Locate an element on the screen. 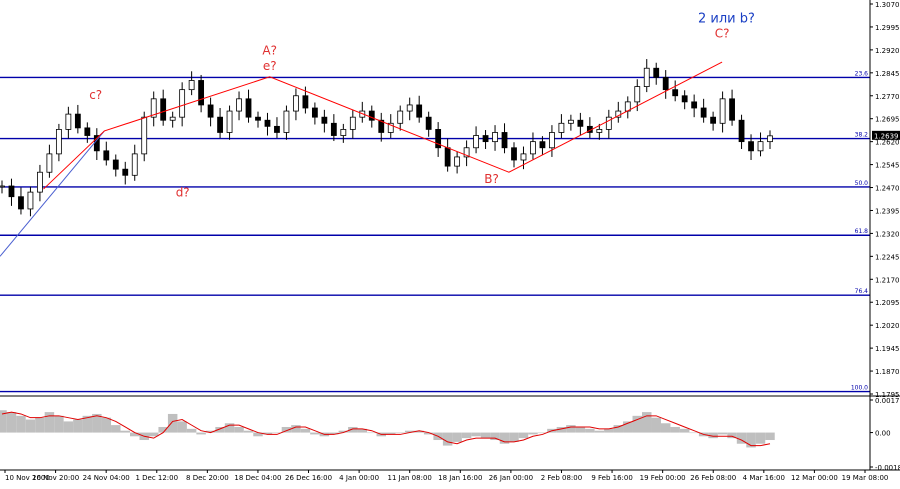 This screenshot has height=489, width=900. time-tick-label: 26 Jan 00:00 is located at coordinates (511, 478).